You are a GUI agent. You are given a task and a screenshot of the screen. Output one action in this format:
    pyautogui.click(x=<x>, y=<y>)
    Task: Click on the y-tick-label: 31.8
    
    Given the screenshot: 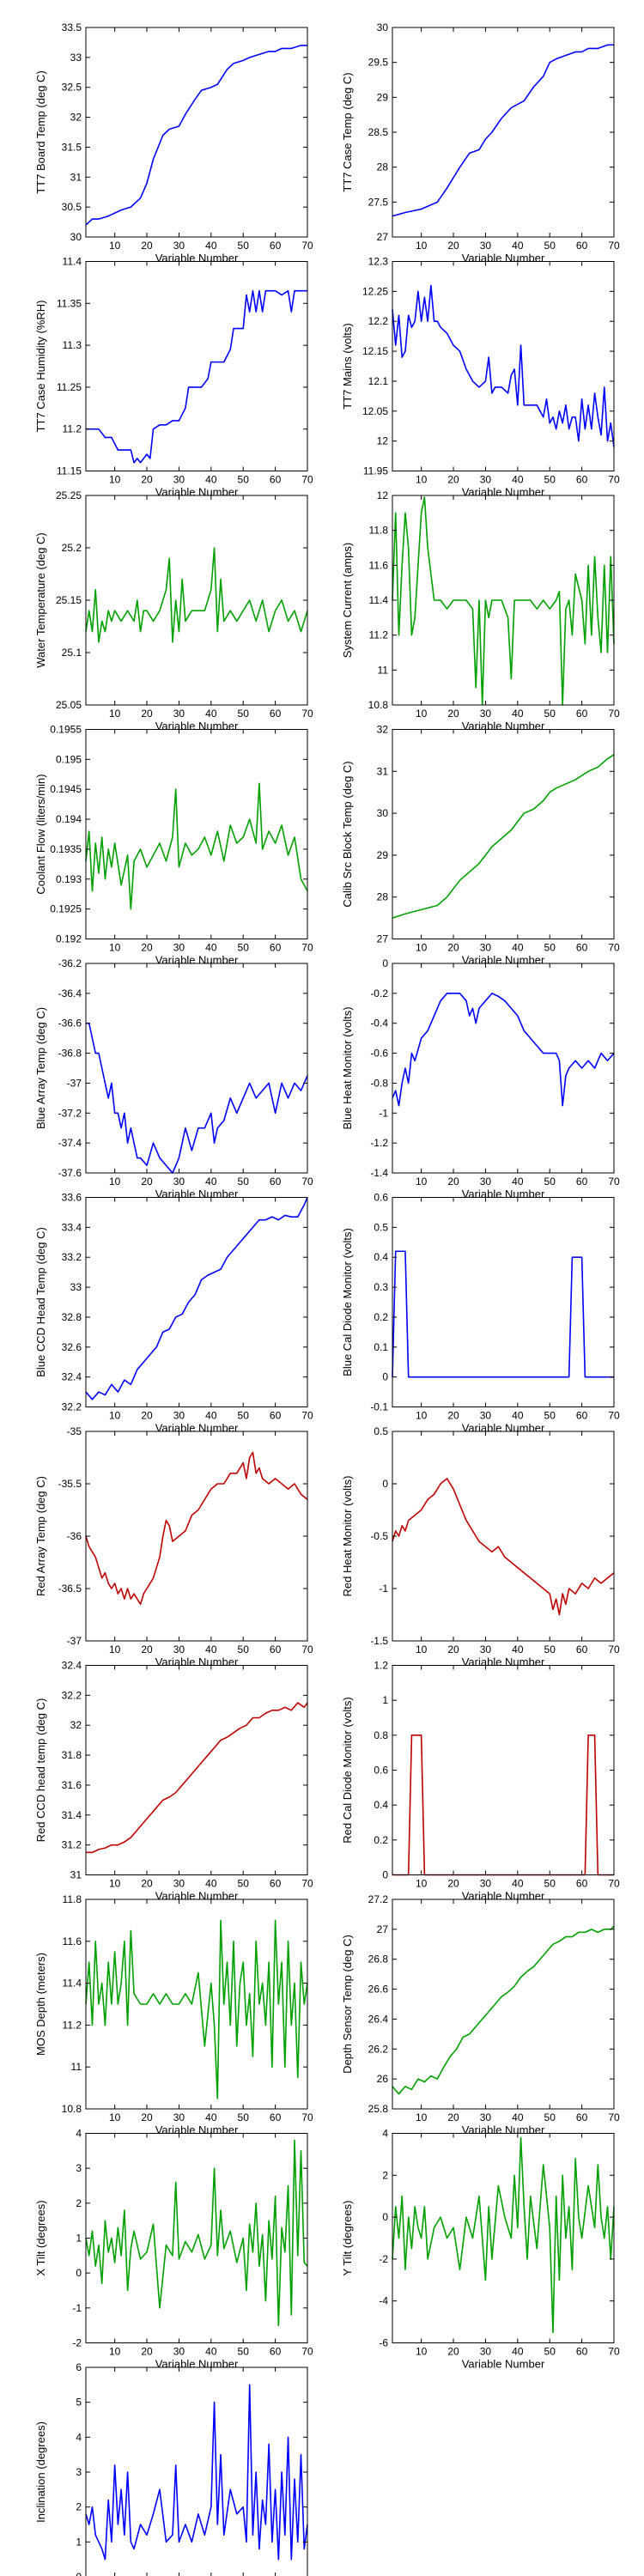 What is the action you would take?
    pyautogui.click(x=72, y=1755)
    